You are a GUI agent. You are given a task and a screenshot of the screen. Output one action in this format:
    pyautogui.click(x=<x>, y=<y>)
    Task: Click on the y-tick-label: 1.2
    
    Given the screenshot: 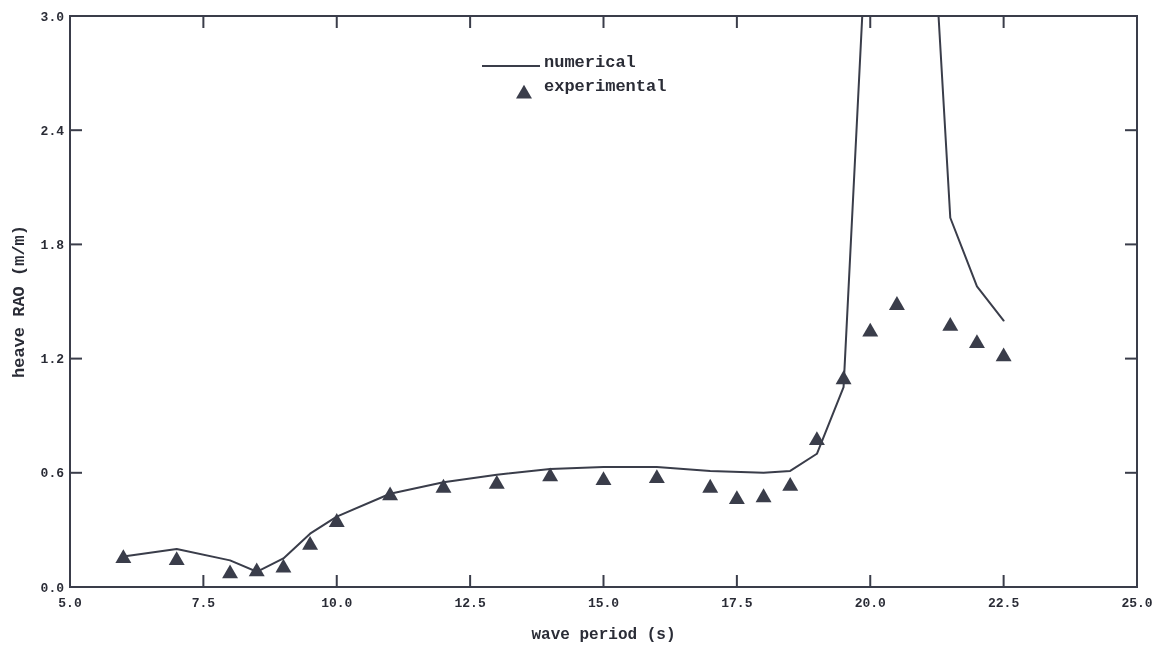 What is the action you would take?
    pyautogui.click(x=52, y=360)
    